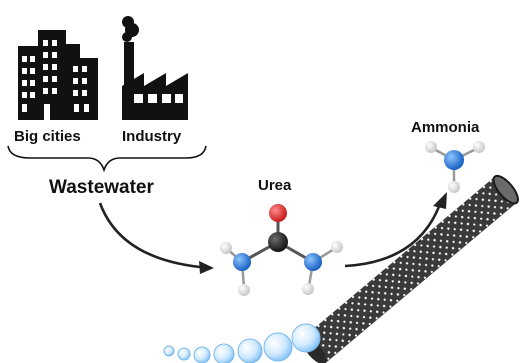 The image size is (526, 363). Describe the element at coordinates (101, 187) in the screenshot. I see `wastewater-label: Wastewater` at that location.